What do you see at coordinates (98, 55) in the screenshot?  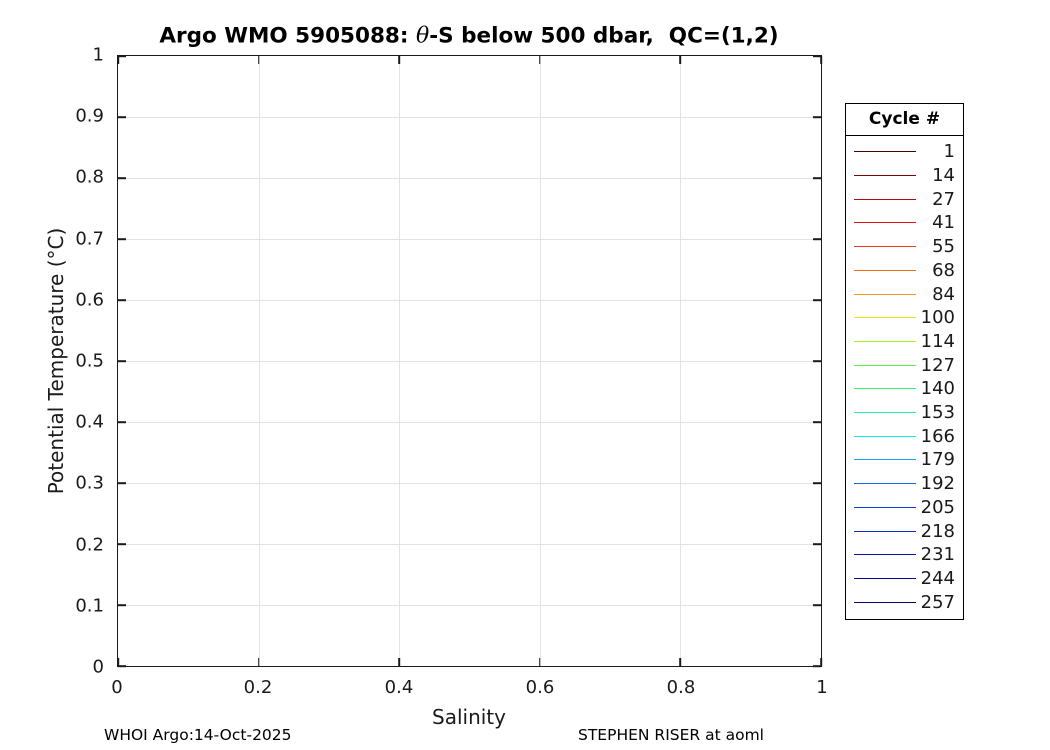 I see `y-tick-label: 1` at bounding box center [98, 55].